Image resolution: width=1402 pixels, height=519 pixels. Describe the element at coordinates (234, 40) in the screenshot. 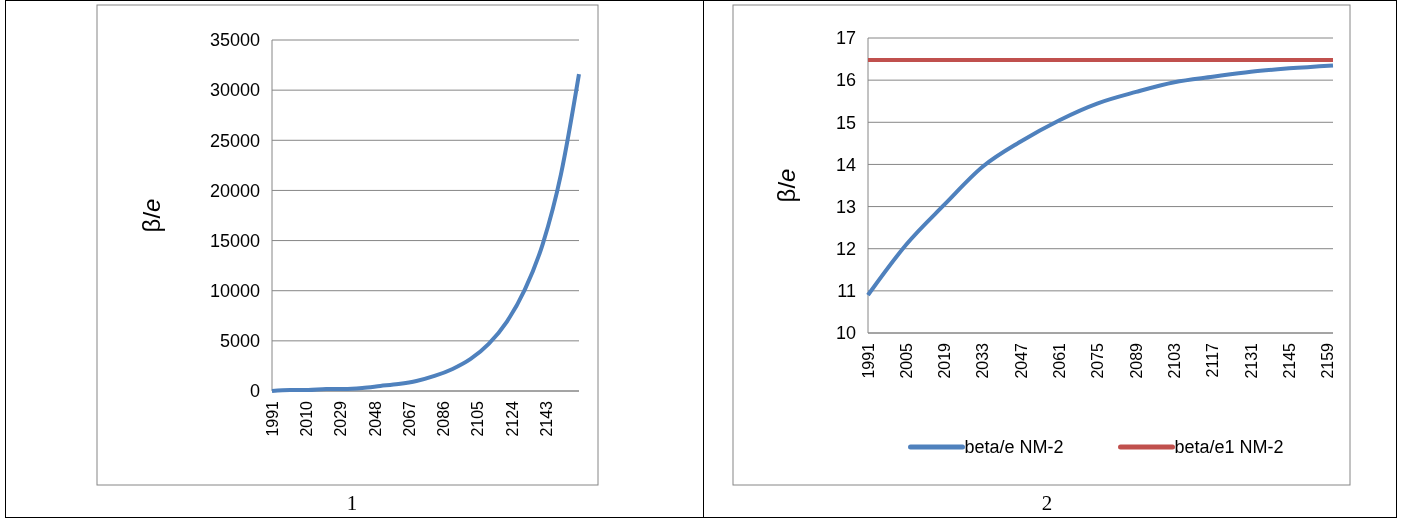

I see `y-tick-label: 35000` at that location.